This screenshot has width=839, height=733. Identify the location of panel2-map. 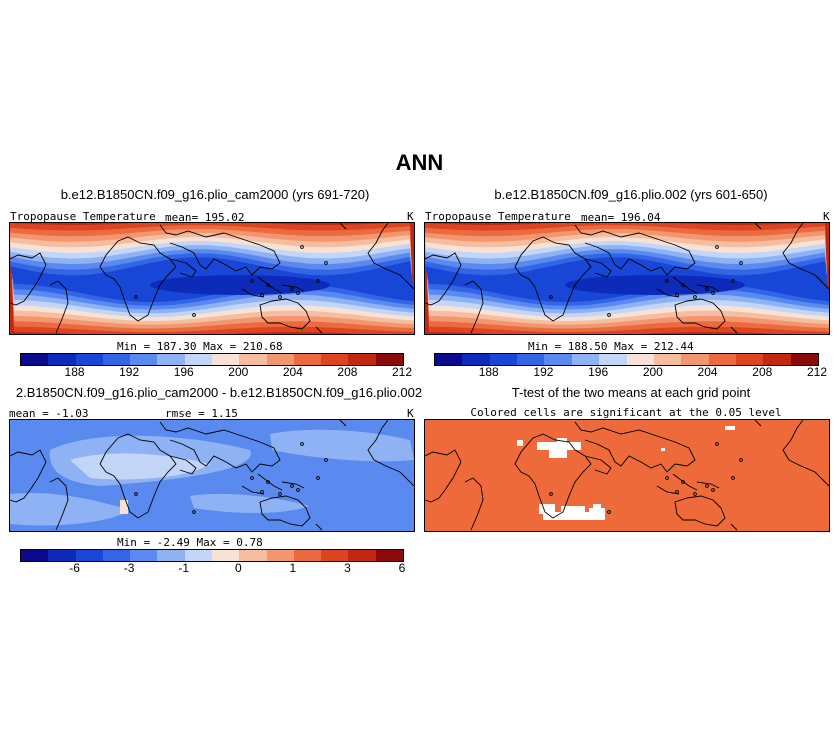
(627, 278).